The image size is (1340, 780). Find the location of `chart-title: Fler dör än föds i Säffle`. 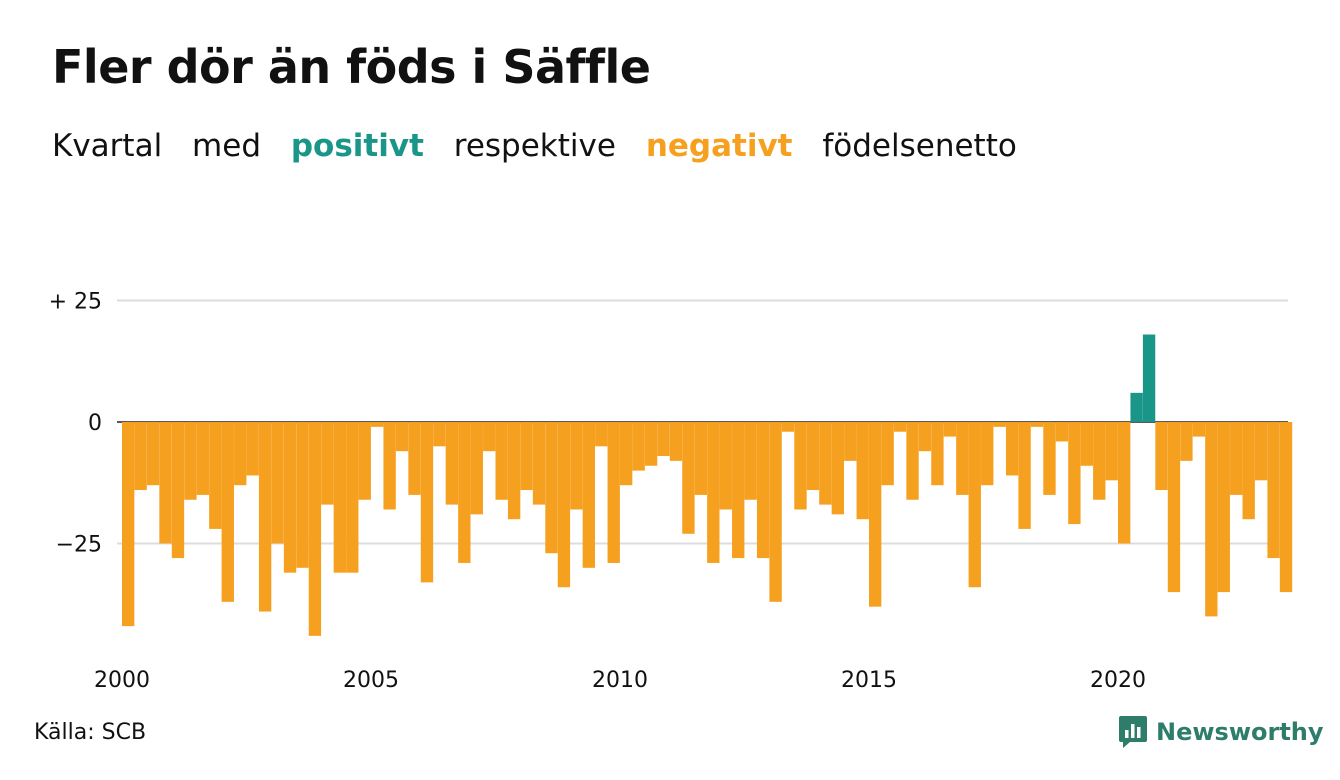

chart-title: Fler dör än föds i Säffle is located at coordinates (351, 67).